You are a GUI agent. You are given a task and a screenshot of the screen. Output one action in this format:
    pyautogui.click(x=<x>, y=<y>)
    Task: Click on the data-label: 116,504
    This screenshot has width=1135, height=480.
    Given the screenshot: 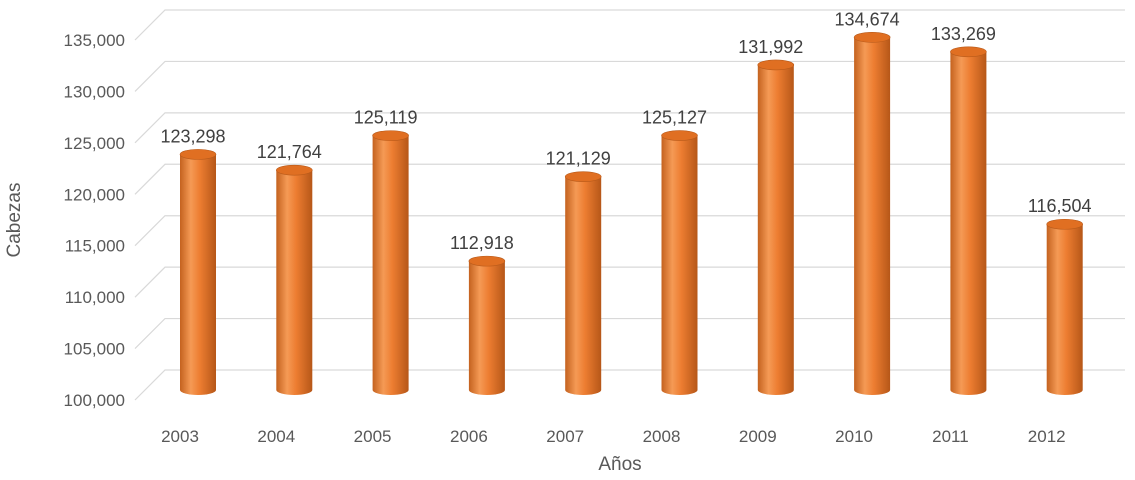 What is the action you would take?
    pyautogui.click(x=1060, y=206)
    